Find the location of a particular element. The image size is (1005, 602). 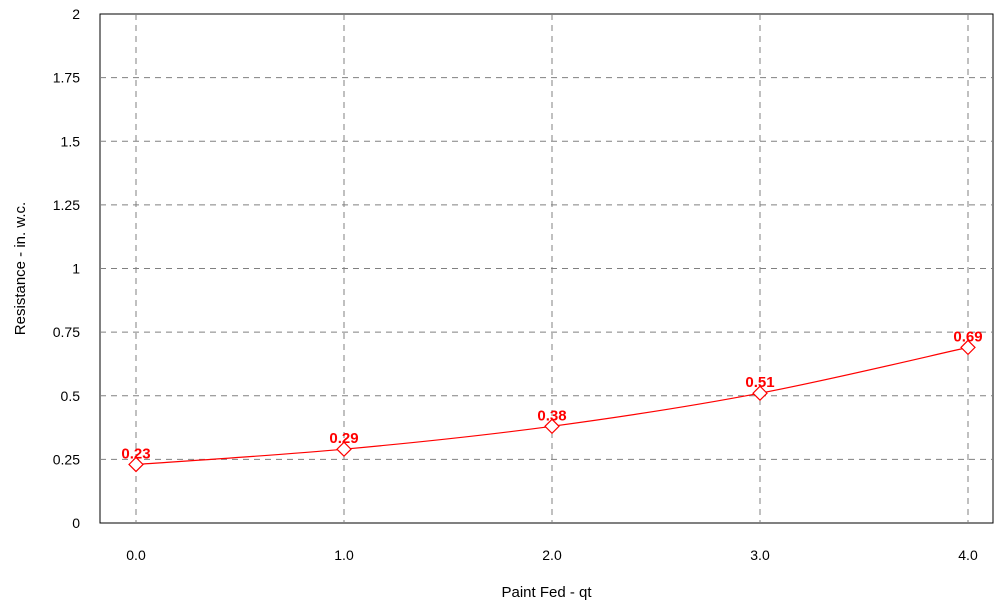

y-tick-label: 0.5 is located at coordinates (71, 396).